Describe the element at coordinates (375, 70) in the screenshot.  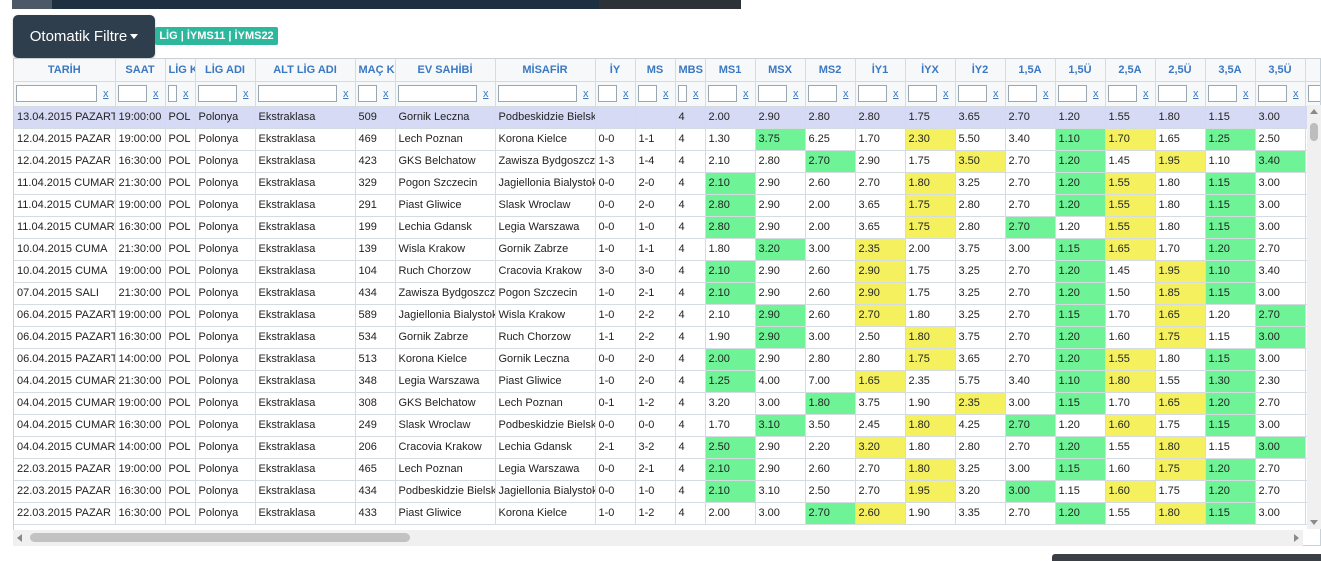
I see `column-header: MAÇ K` at that location.